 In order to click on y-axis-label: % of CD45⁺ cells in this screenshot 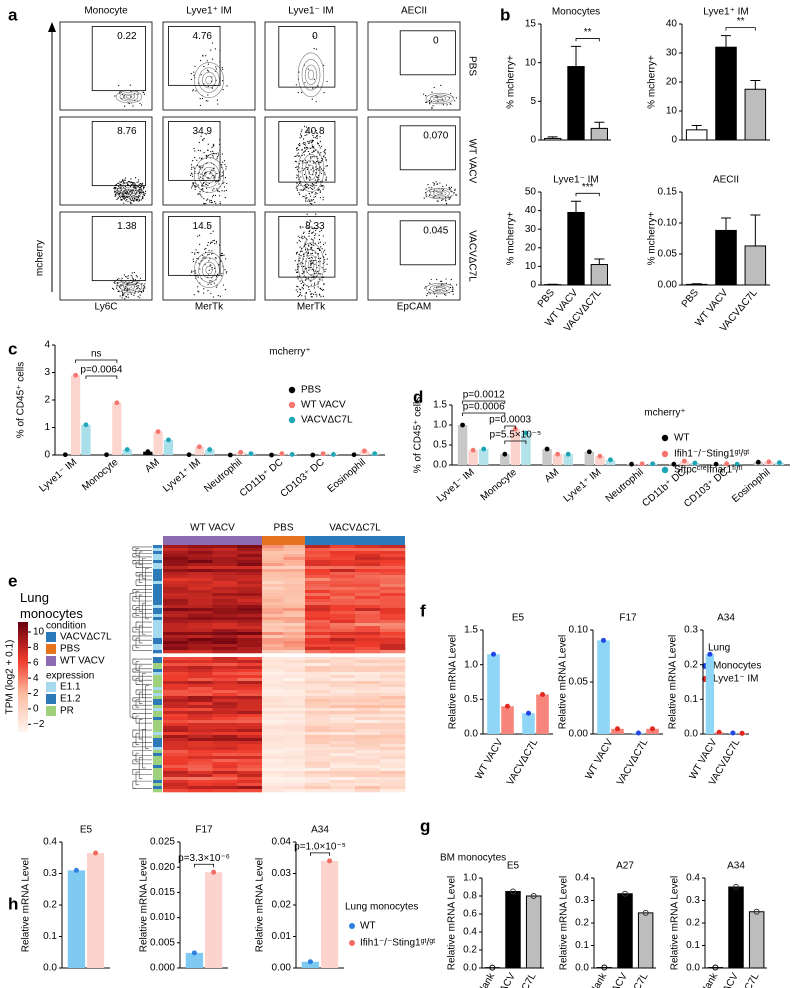, I will do `click(21, 400)`.